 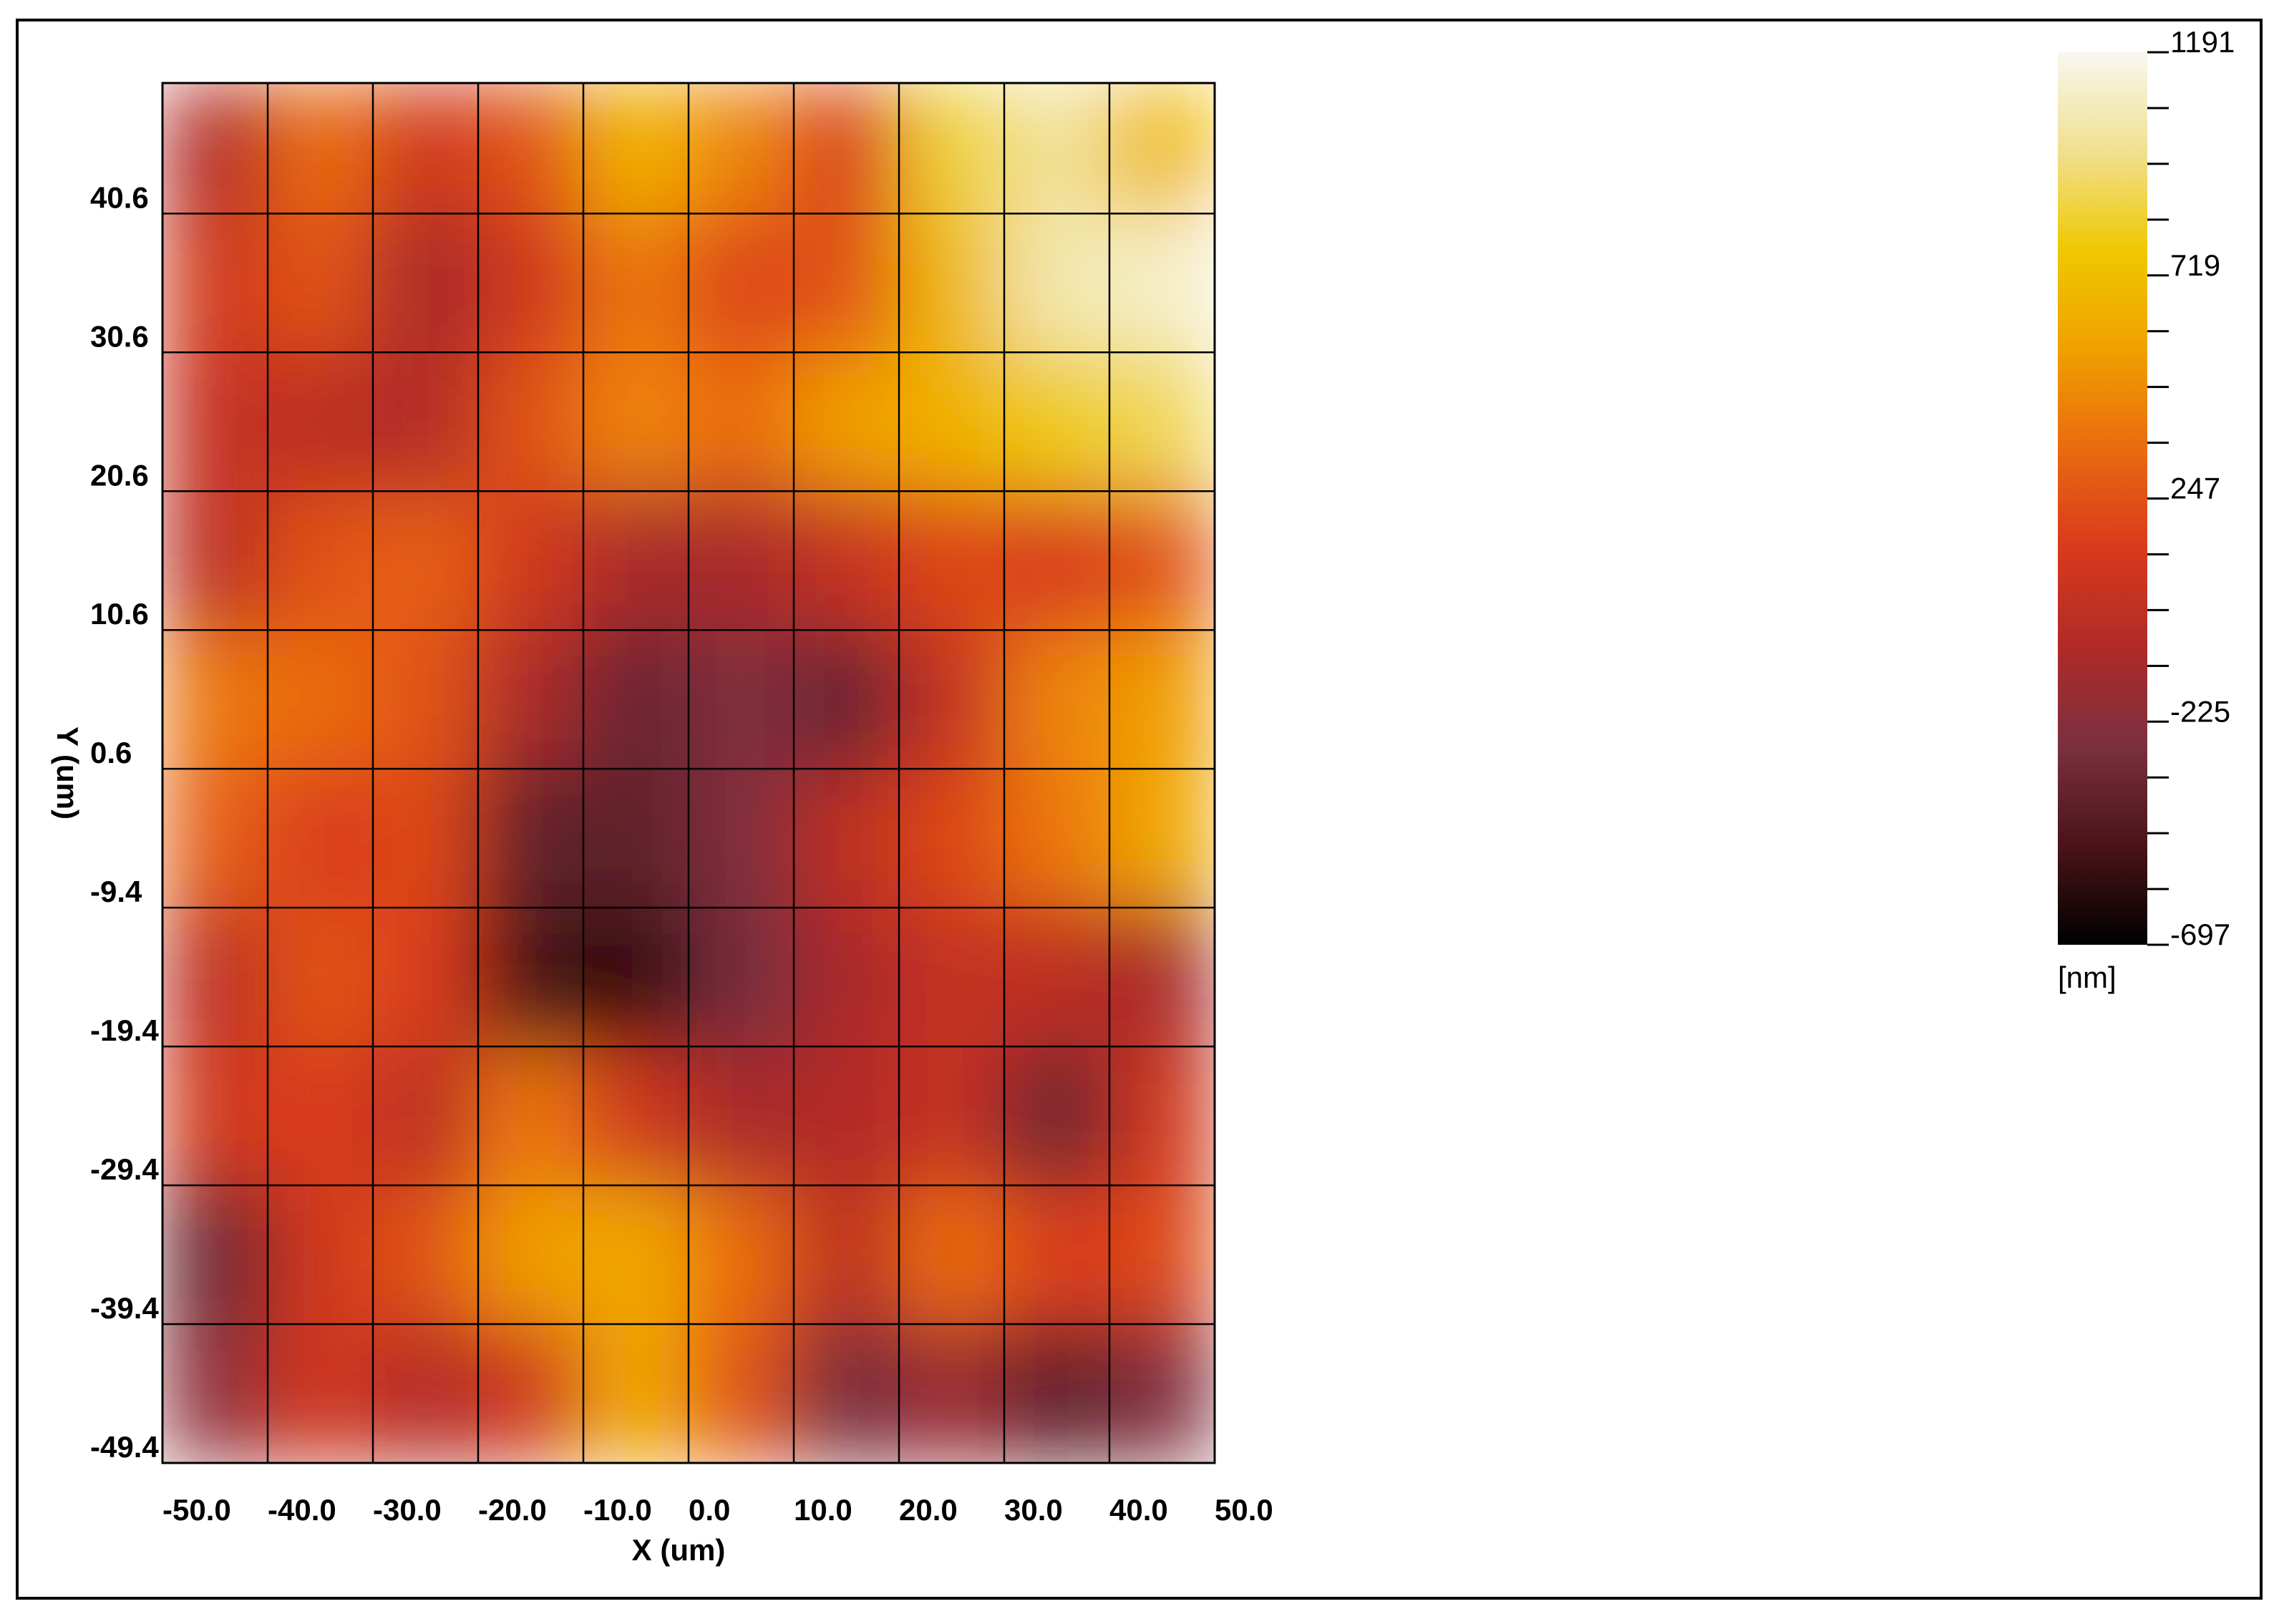 I want to click on colorbar-tick-label: -697, so click(x=2200, y=934).